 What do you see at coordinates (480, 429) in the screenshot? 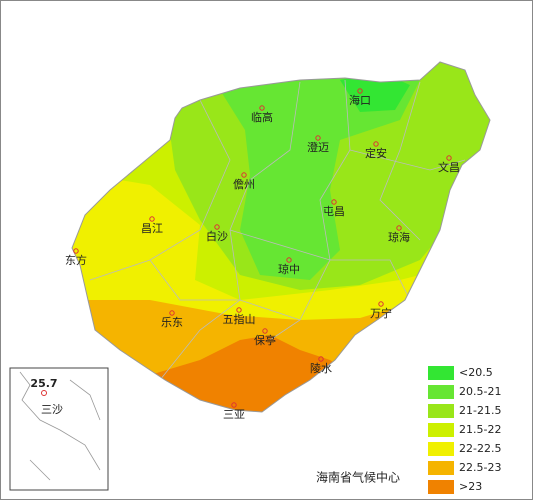
I see `legend-label: 21.5-22` at bounding box center [480, 429].